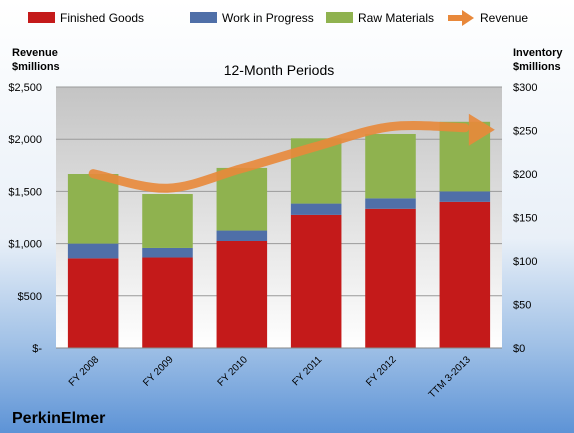 The height and width of the screenshot is (433, 574). What do you see at coordinates (268, 18) in the screenshot?
I see `legend-label: Work in Progress` at bounding box center [268, 18].